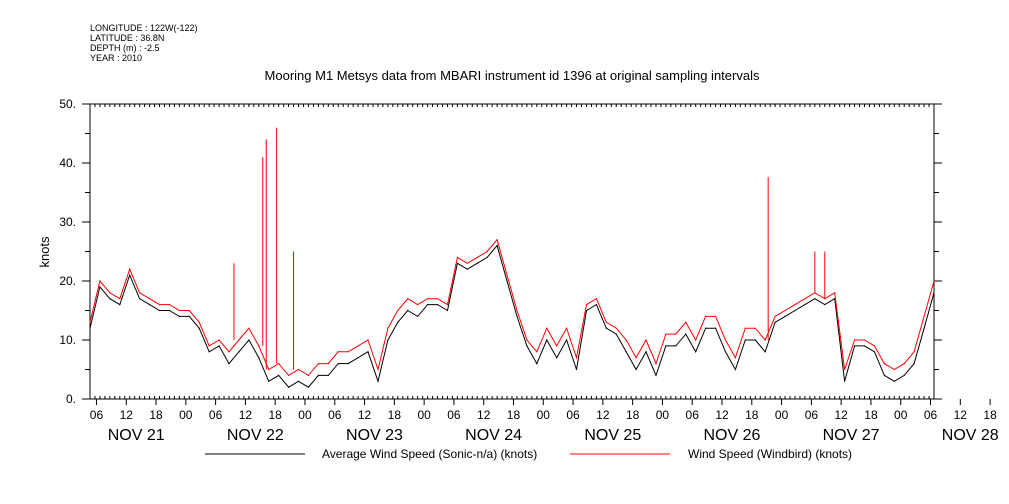 The width and height of the screenshot is (1009, 504). I want to click on x-date-label: NOV 24, so click(493, 435).